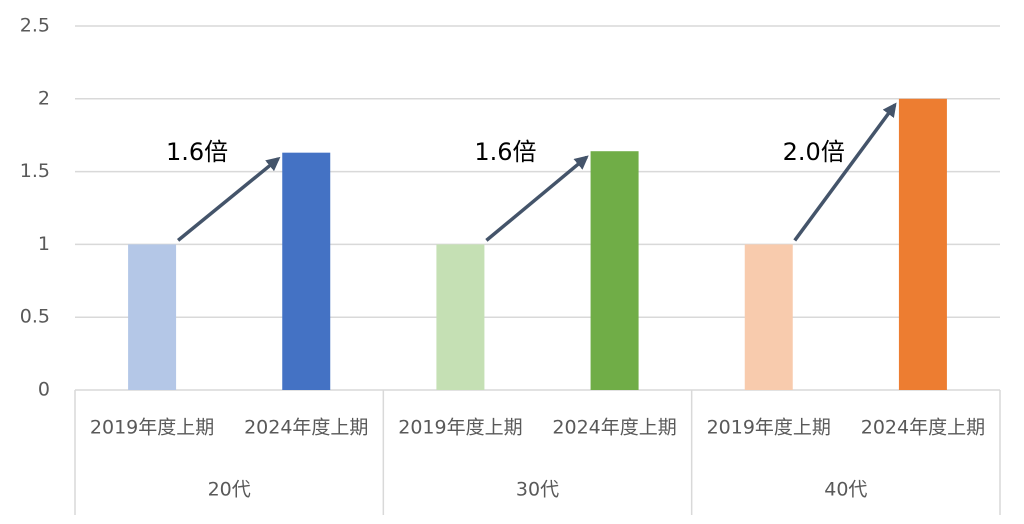 The image size is (1024, 524). What do you see at coordinates (229, 490) in the screenshot?
I see `group-label: 20代` at bounding box center [229, 490].